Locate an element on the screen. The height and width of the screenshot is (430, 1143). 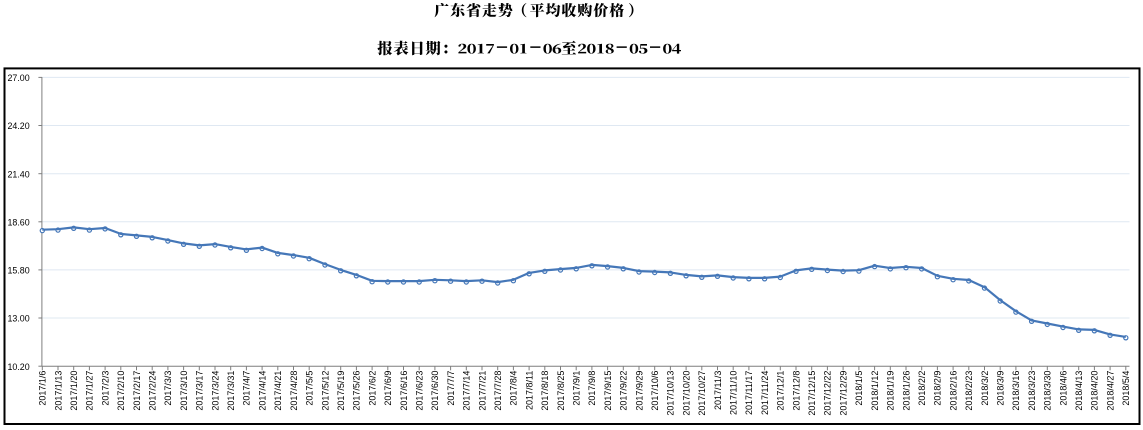
svg-text: 2017/10/27 is located at coordinates (702, 393).